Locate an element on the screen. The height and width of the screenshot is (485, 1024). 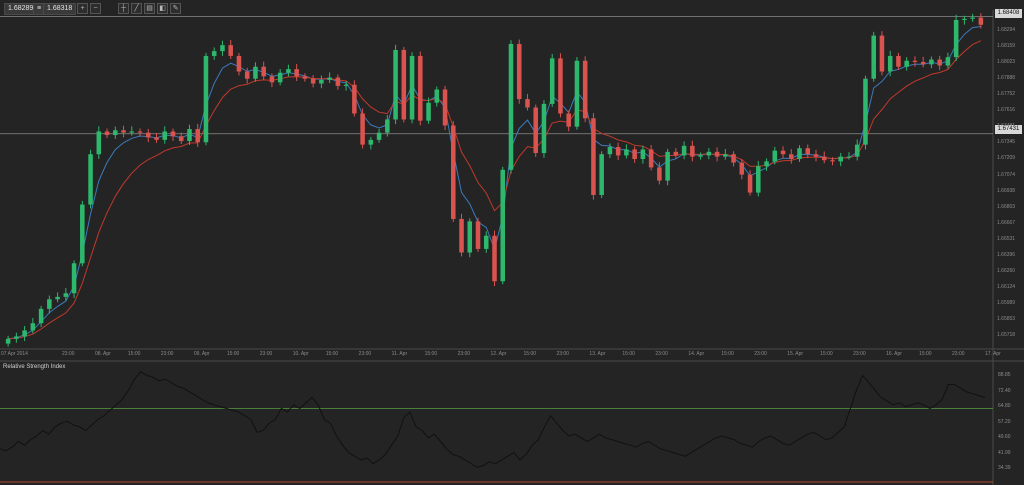
last-price-tag: 1.68408 is located at coordinates (1008, 13).